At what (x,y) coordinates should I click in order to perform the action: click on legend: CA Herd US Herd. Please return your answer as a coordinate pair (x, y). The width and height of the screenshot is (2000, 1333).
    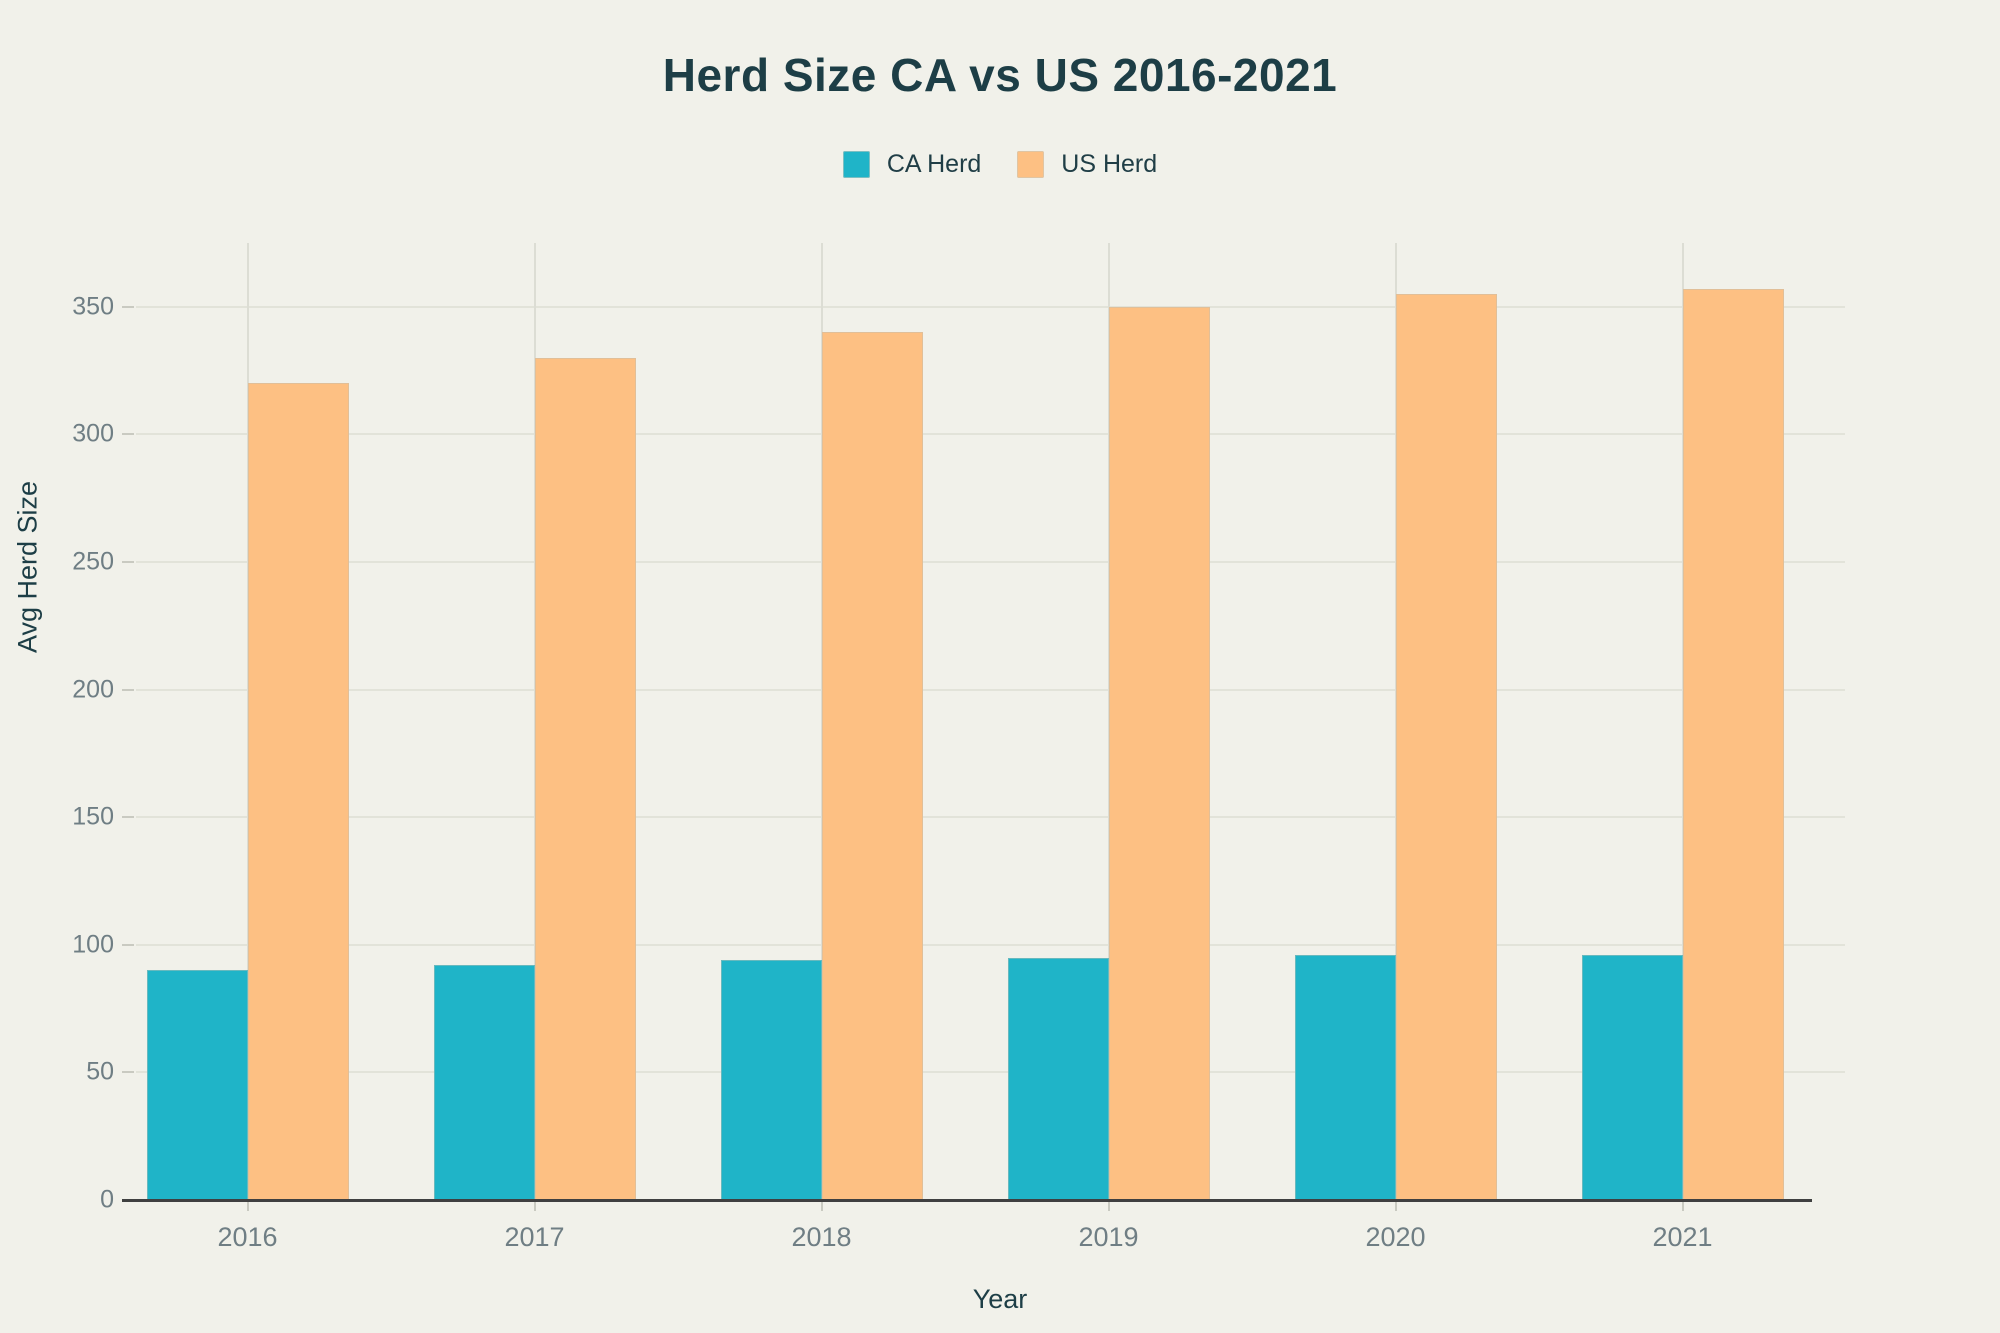
    Looking at the image, I should click on (1000, 164).